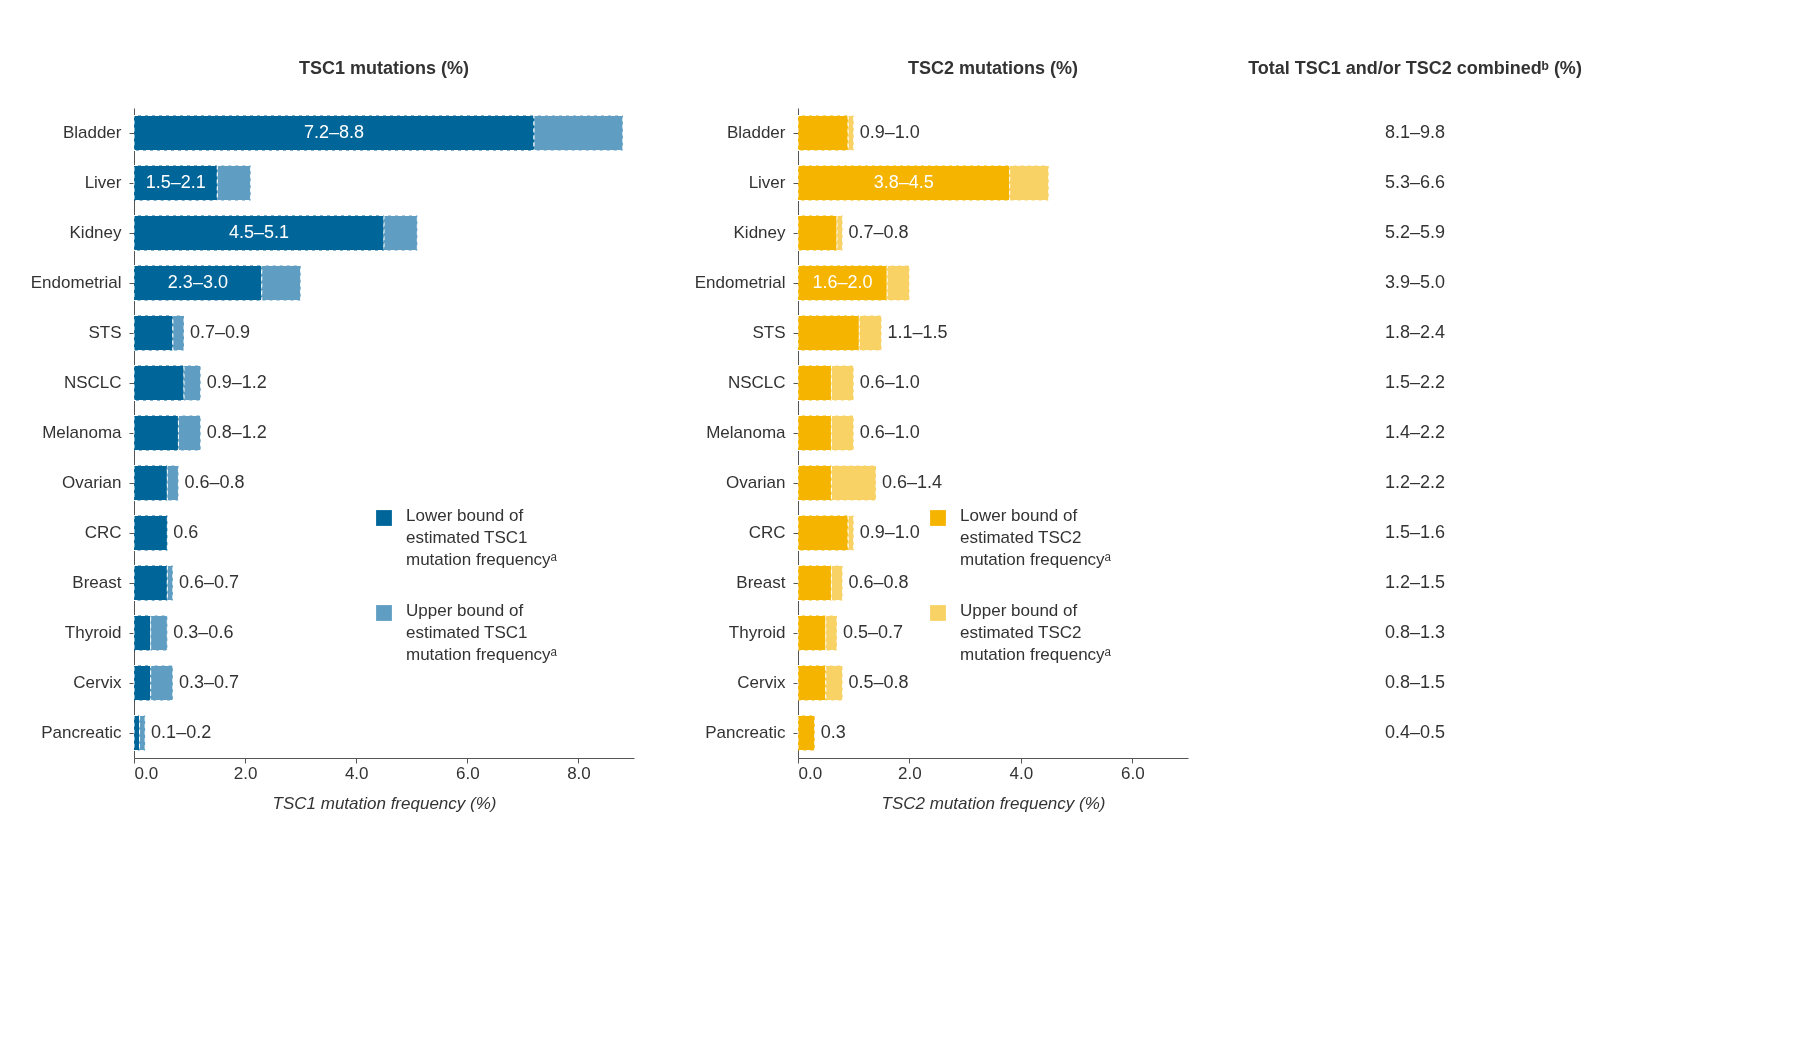 The width and height of the screenshot is (1819, 1039). I want to click on text: 1.4–2.2, so click(1415, 432).